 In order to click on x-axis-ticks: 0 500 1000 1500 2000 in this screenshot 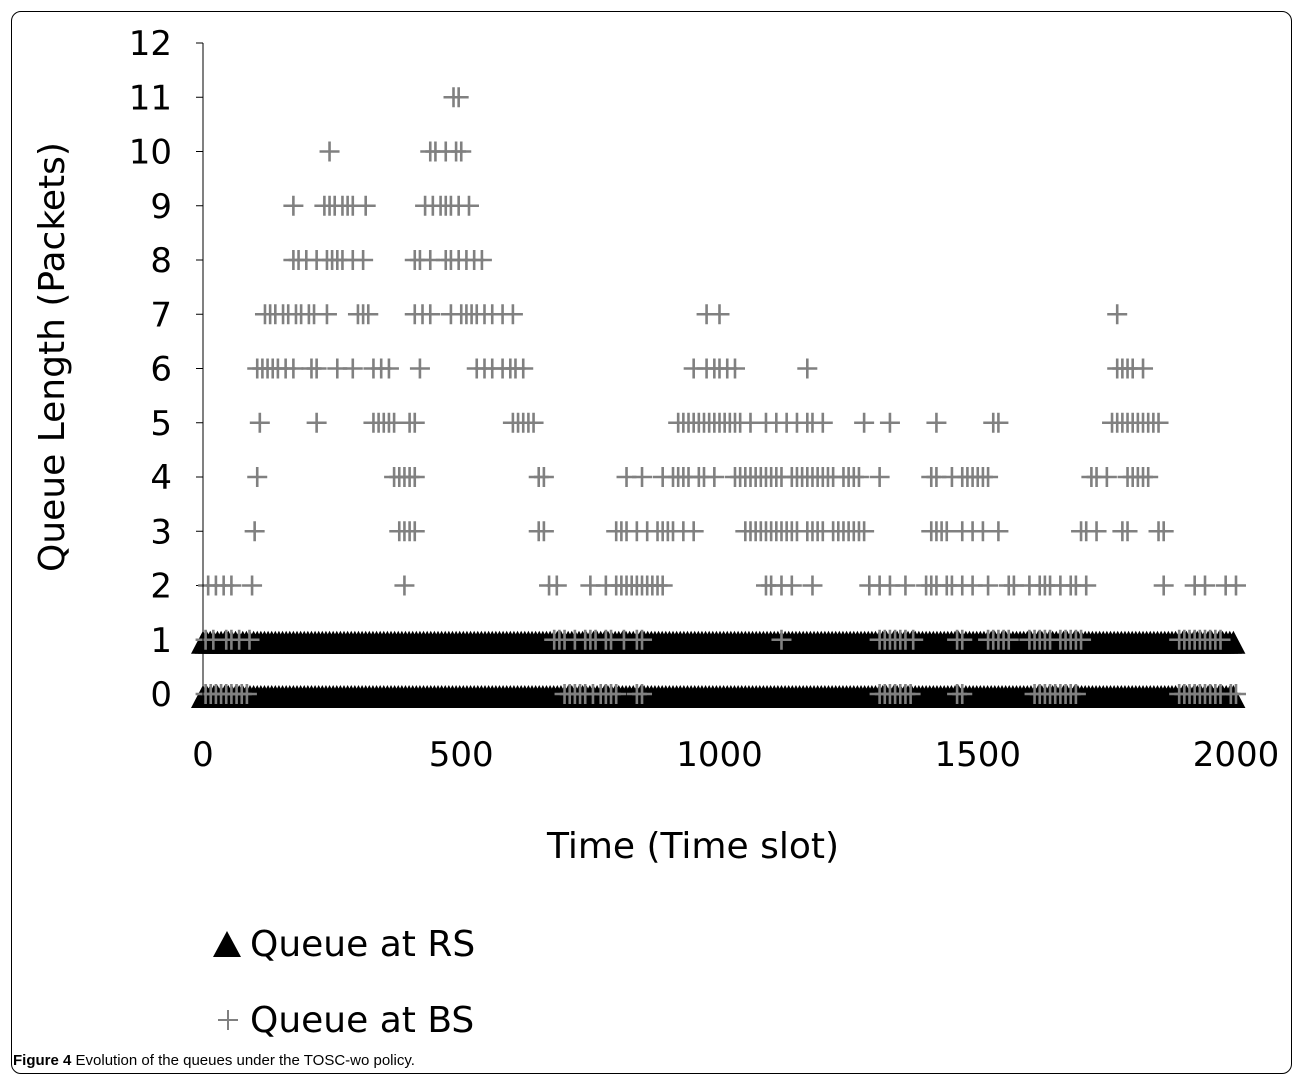, I will do `click(735, 755)`.